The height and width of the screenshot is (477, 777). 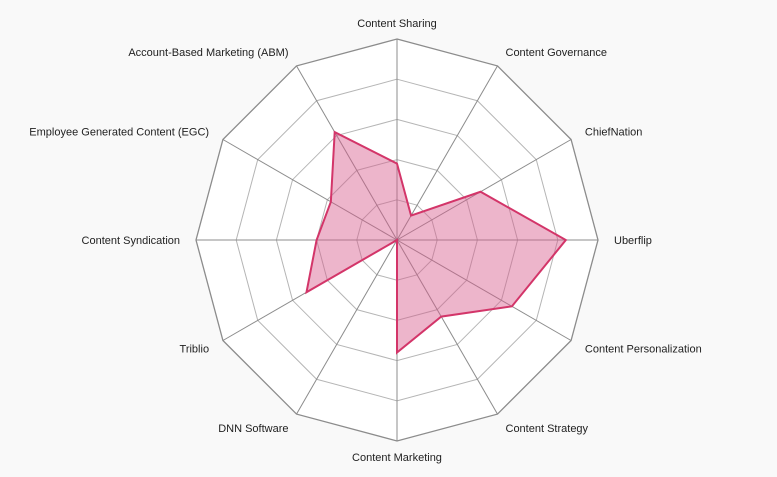 What do you see at coordinates (131, 241) in the screenshot?
I see `axis-label-10: Content Syndication` at bounding box center [131, 241].